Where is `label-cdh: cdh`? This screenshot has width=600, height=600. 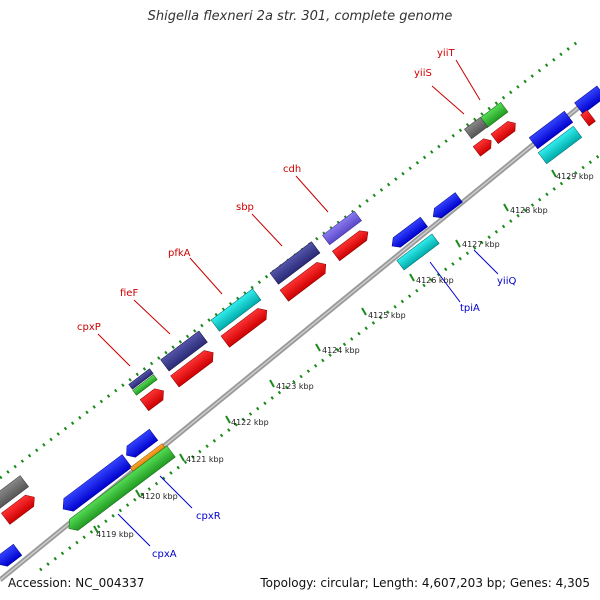 label-cdh: cdh is located at coordinates (292, 169).